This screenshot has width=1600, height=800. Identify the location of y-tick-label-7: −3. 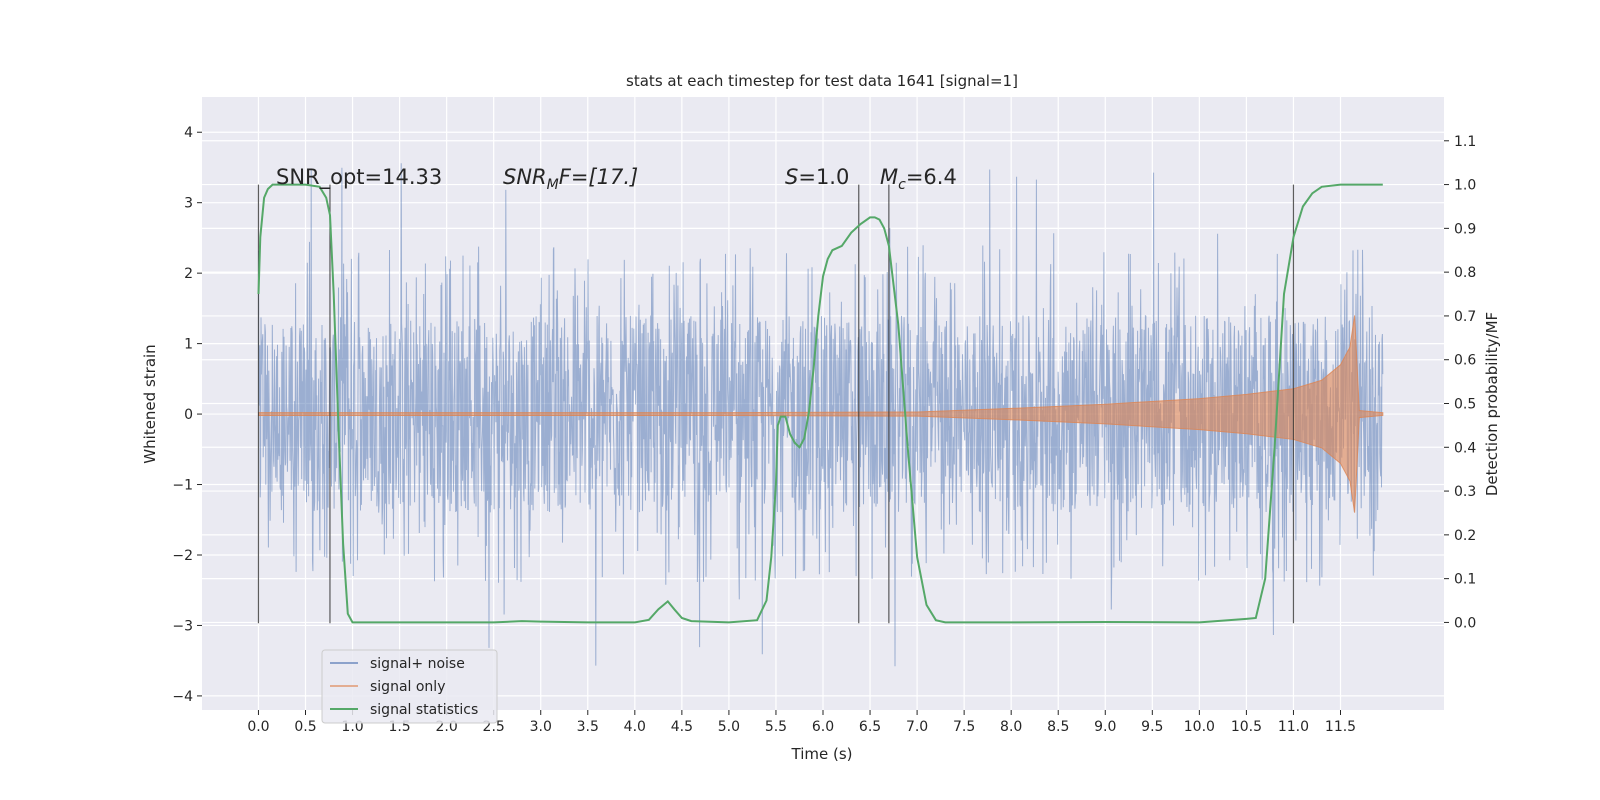
(182, 626).